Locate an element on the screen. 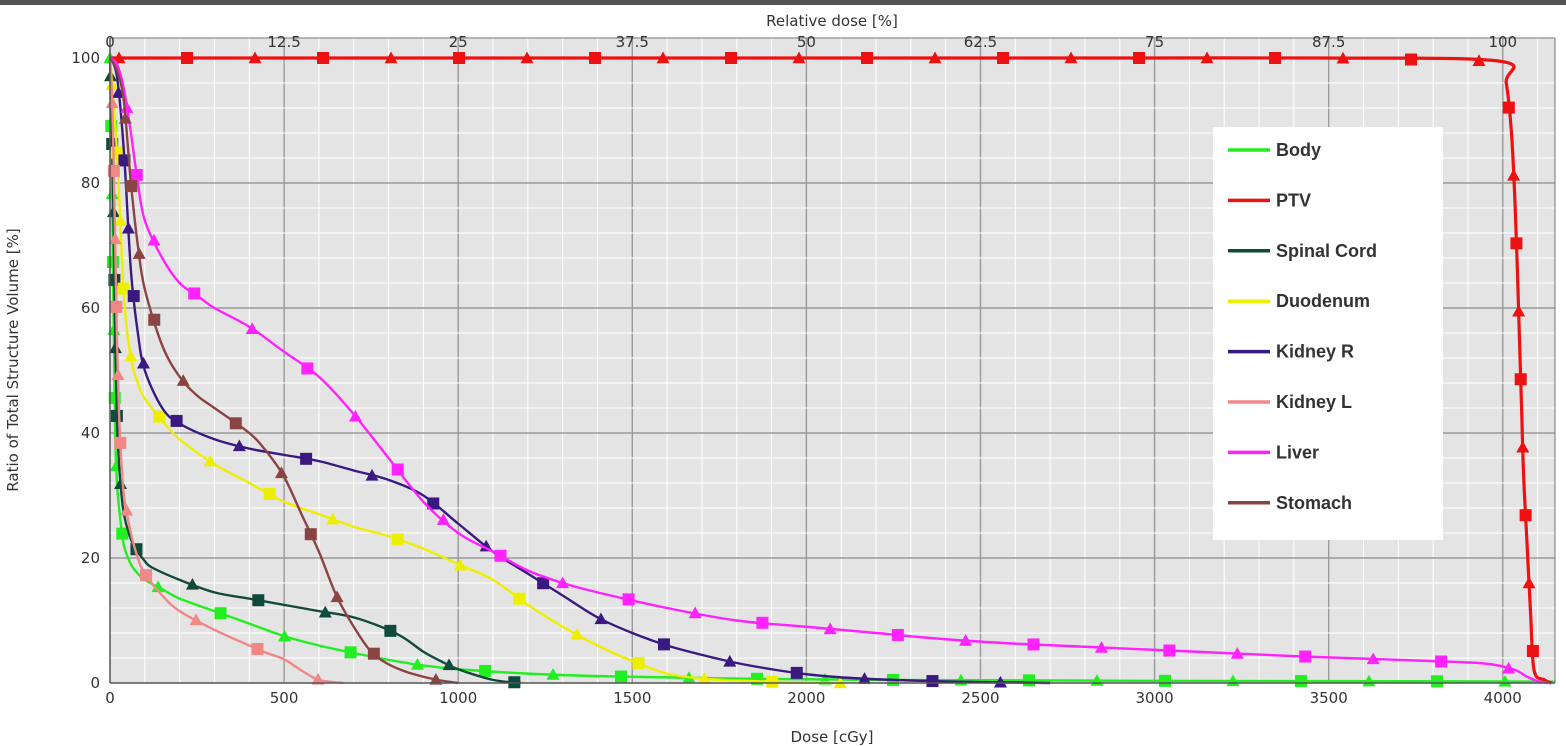 This screenshot has width=1566, height=746. top-tick-label: 37.5 is located at coordinates (632, 42).